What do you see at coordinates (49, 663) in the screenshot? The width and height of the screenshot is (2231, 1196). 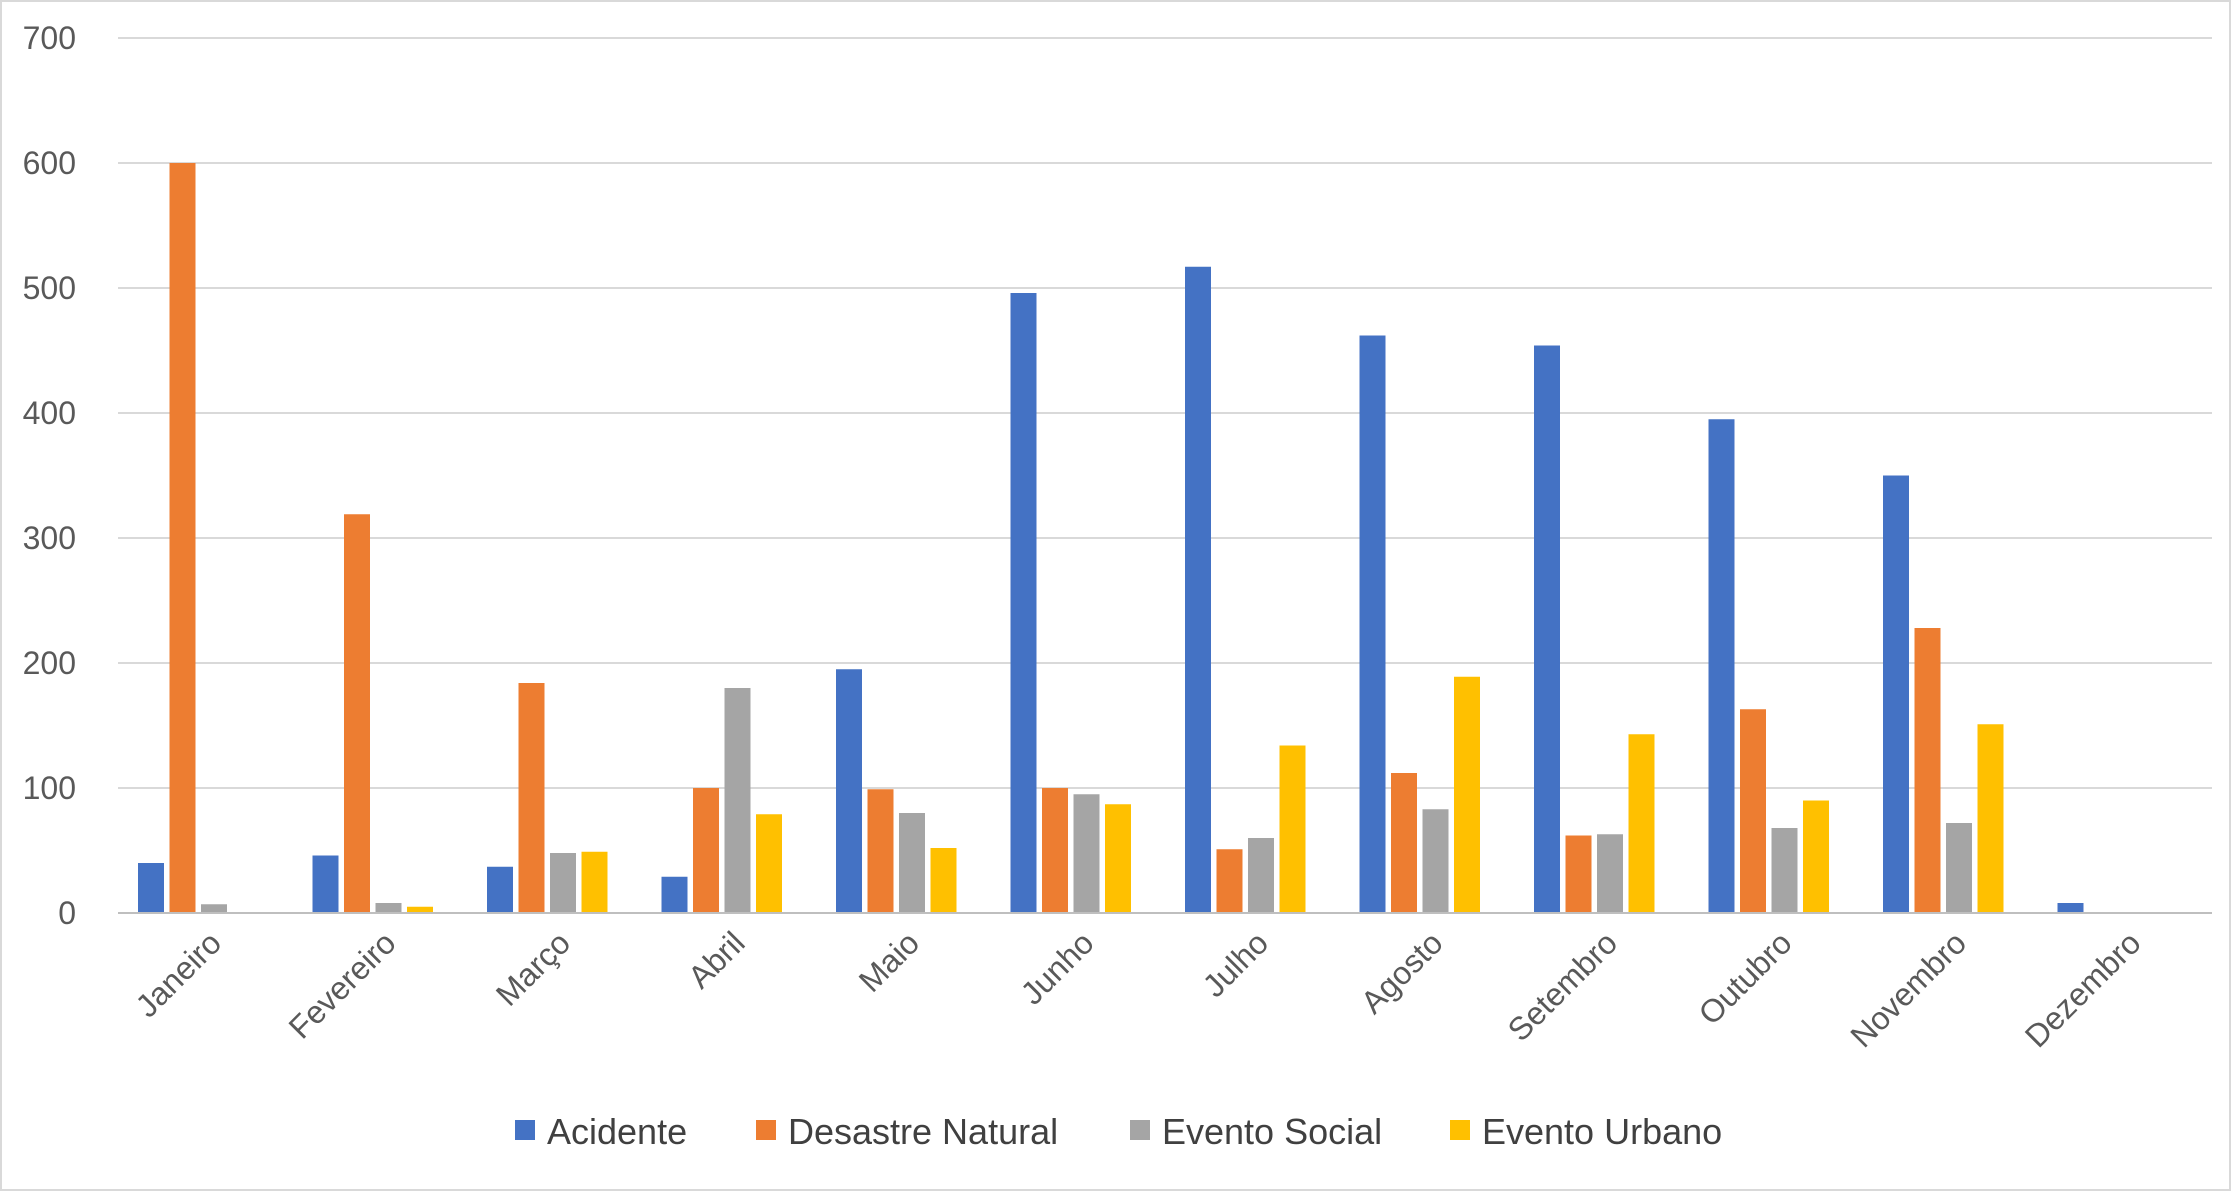 I see `y-tick-label: 200` at bounding box center [49, 663].